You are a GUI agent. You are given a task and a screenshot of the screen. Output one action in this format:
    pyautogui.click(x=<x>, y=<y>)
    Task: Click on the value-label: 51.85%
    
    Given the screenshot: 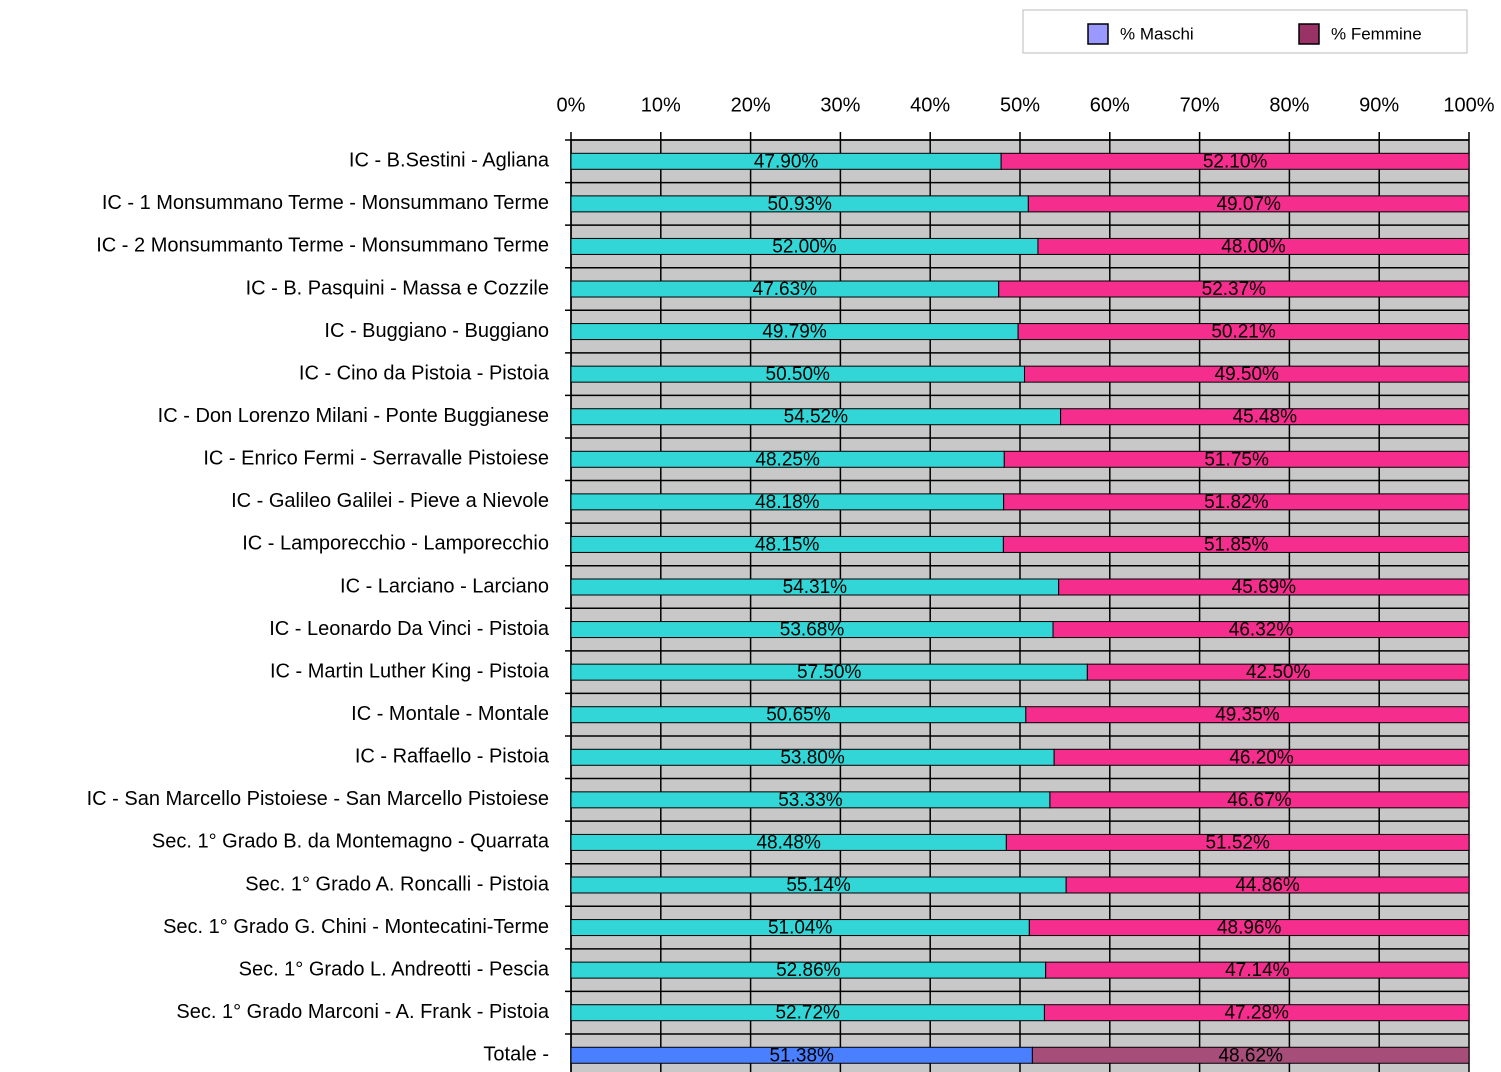 What is the action you would take?
    pyautogui.click(x=1236, y=544)
    